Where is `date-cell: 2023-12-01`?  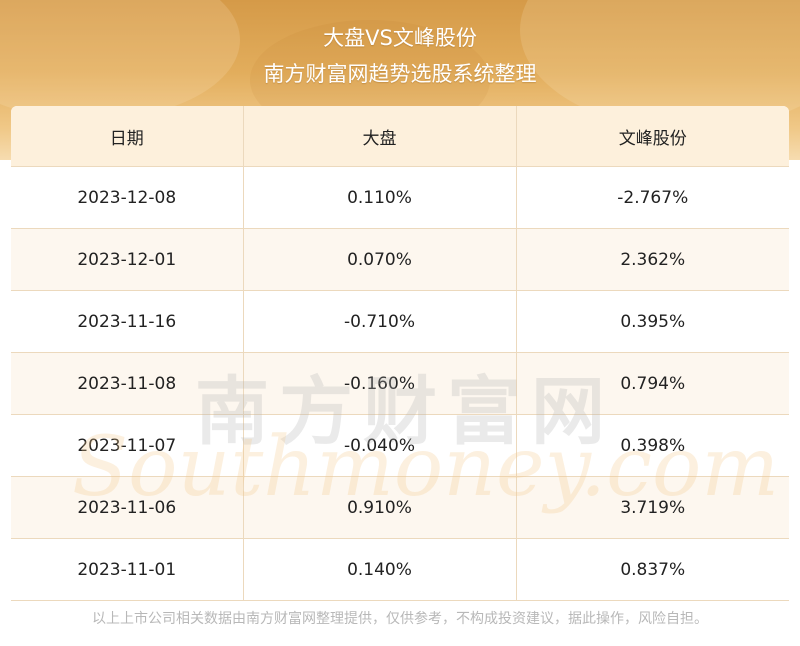 date-cell: 2023-12-01 is located at coordinates (127, 259).